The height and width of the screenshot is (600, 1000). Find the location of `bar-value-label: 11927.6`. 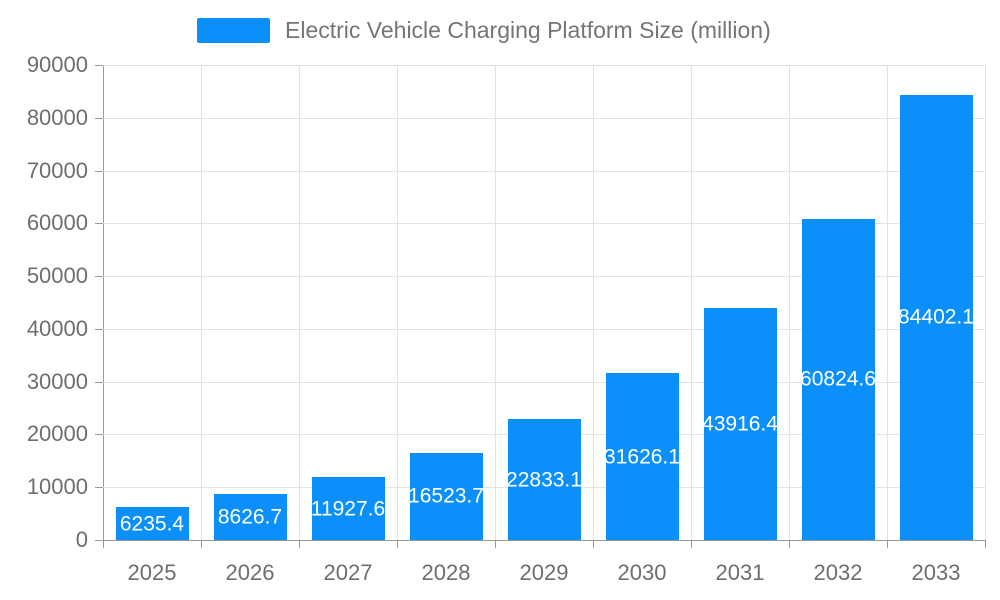

bar-value-label: 11927.6 is located at coordinates (348, 509).